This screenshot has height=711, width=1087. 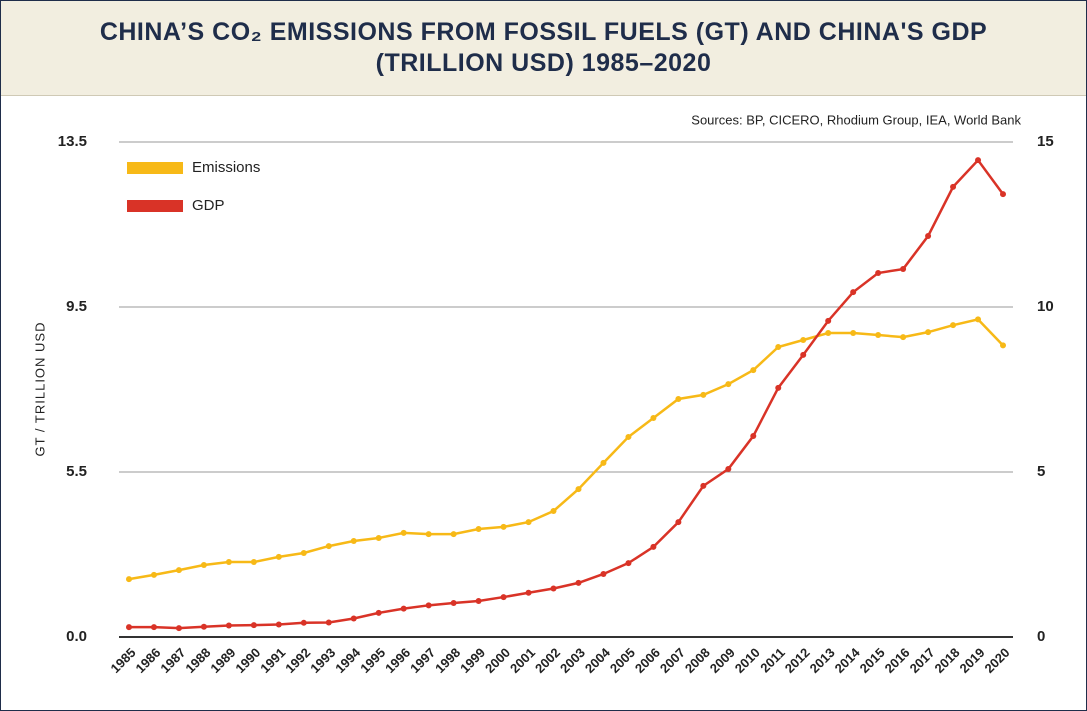 I want to click on x-tick-label: 1994, so click(x=348, y=660).